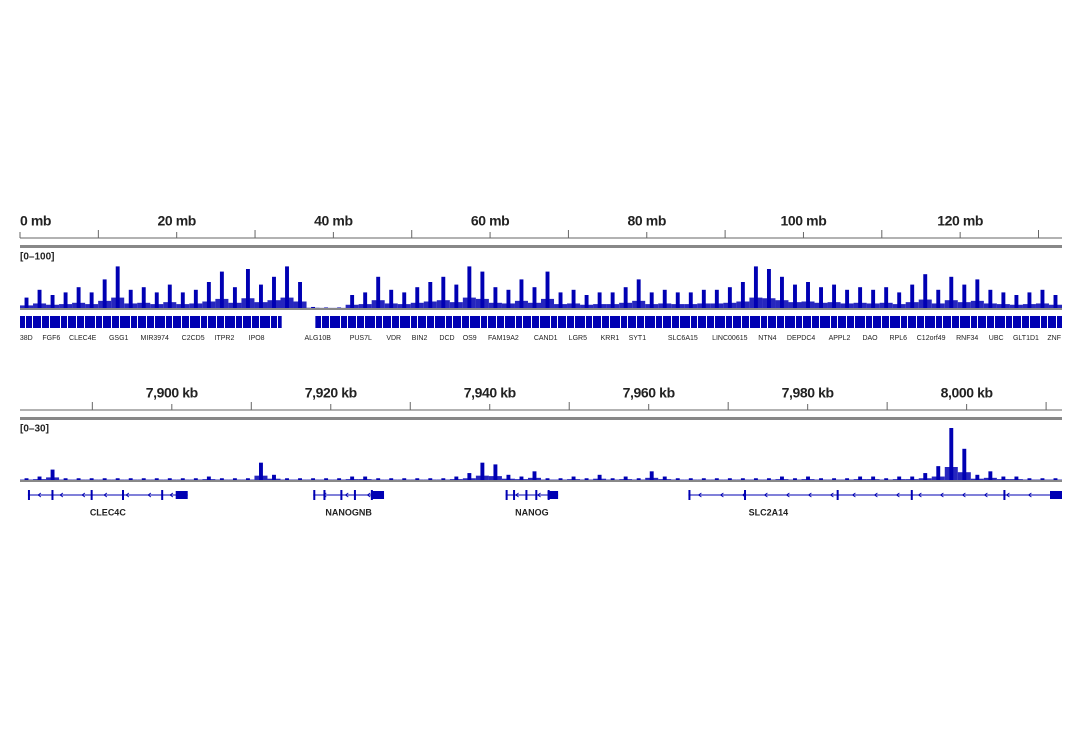 The image size is (1084, 730). Describe the element at coordinates (446, 338) in the screenshot. I see `gene-label: DCD` at that location.